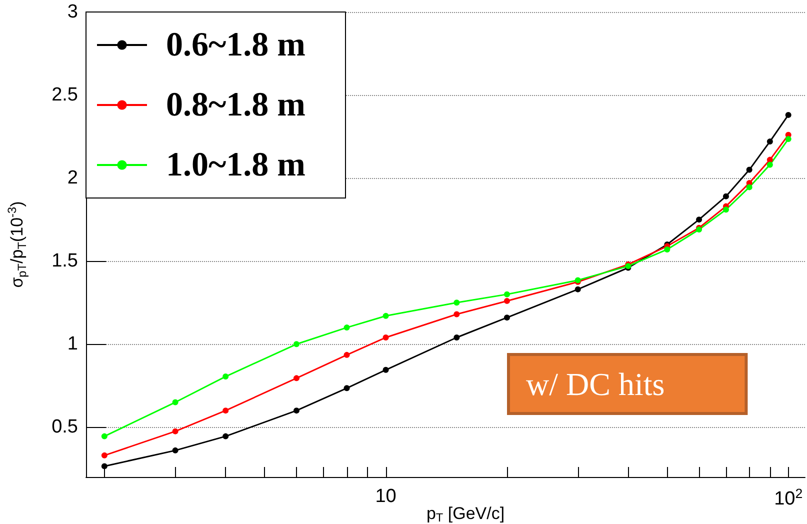  What do you see at coordinates (72, 12) in the screenshot?
I see `y-tick-label: 3` at bounding box center [72, 12].